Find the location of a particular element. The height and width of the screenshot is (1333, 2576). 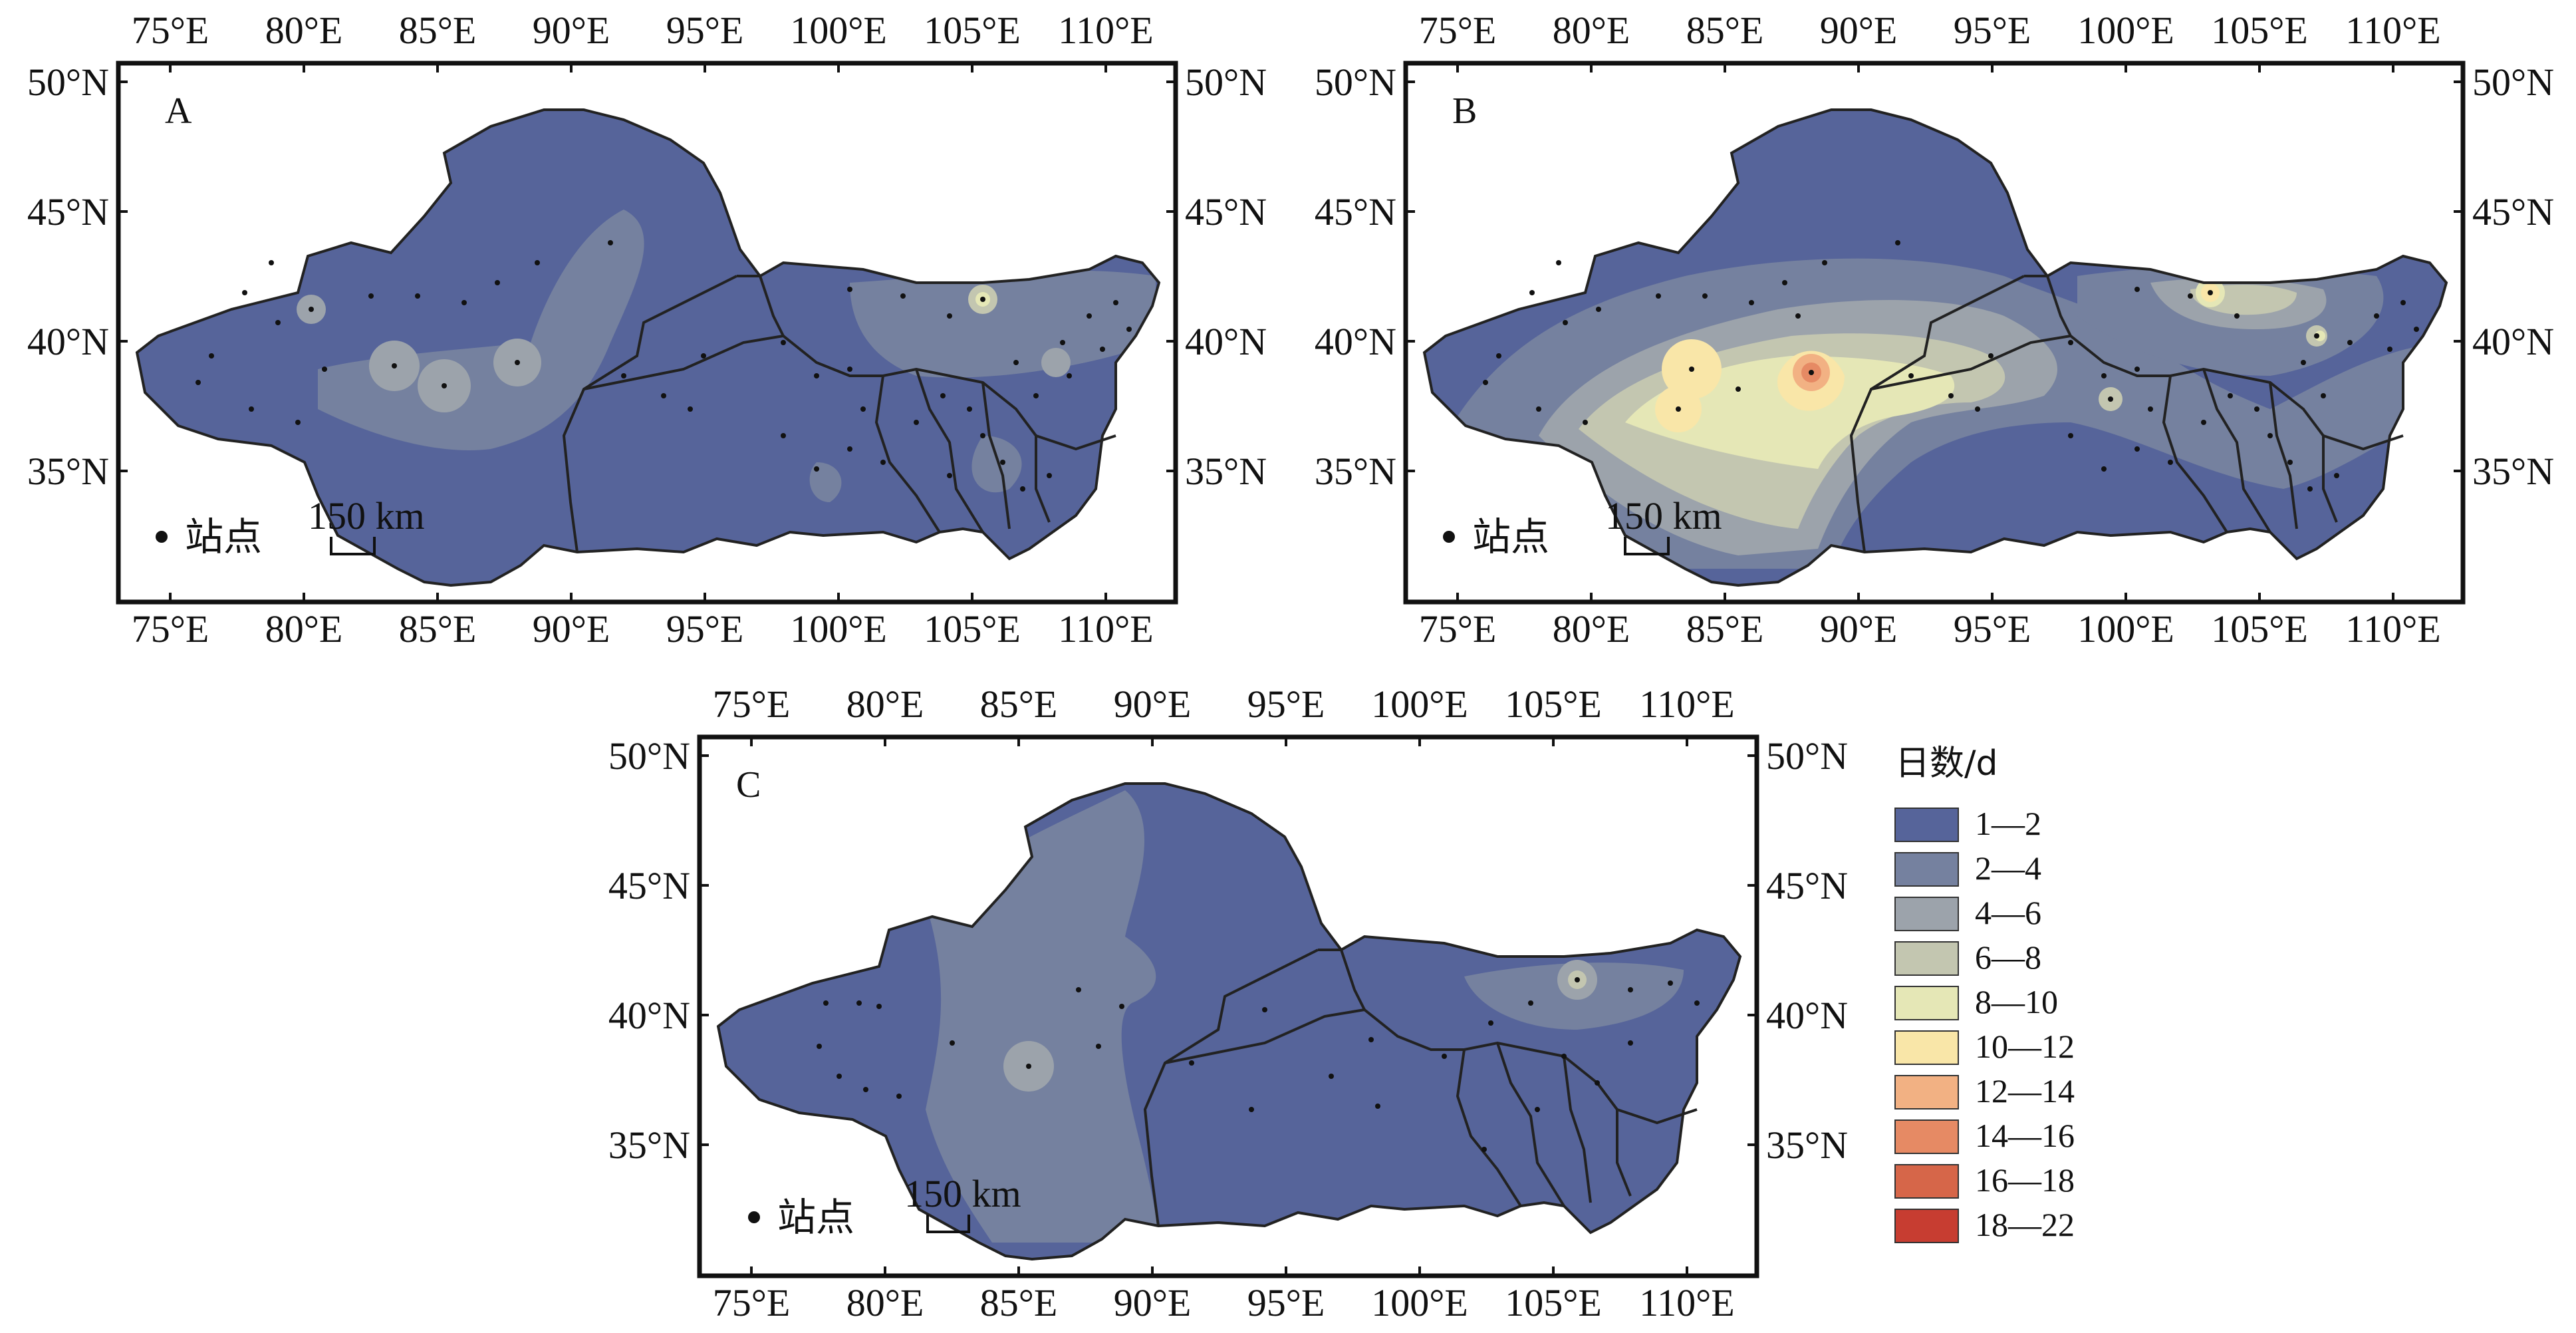

panel-c-top-lon-labels: 75°E 80°E 85°E 90°E 95°E 100°E 105°E 110°E is located at coordinates (1224, 704).